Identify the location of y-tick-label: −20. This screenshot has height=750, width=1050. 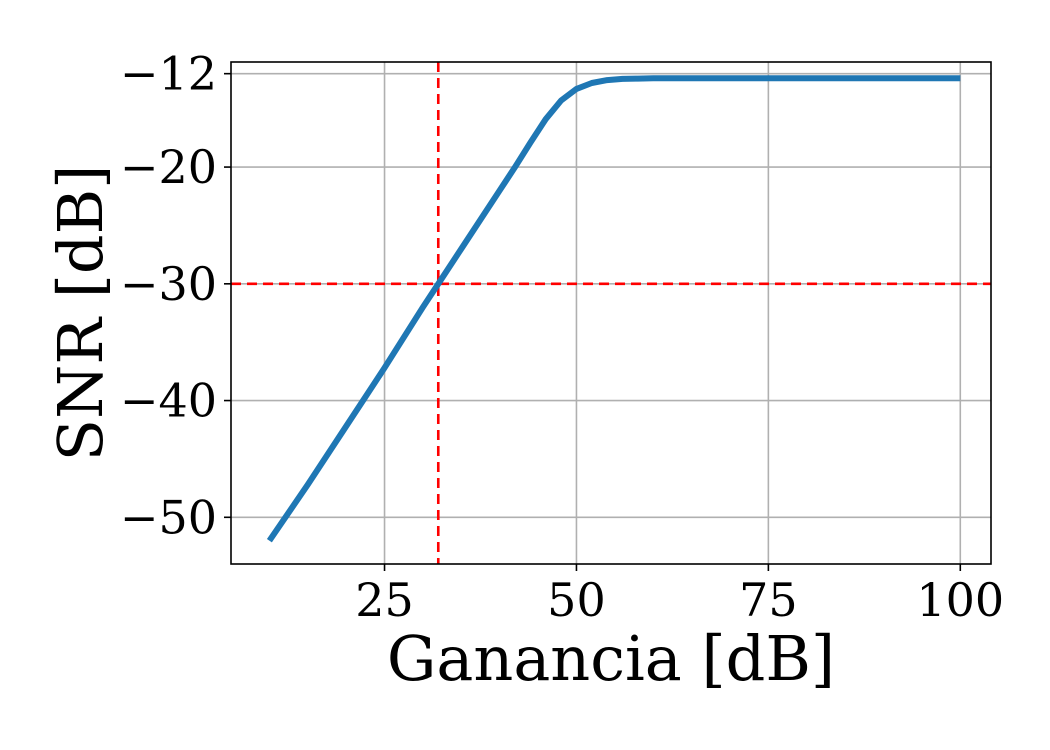
(168, 167).